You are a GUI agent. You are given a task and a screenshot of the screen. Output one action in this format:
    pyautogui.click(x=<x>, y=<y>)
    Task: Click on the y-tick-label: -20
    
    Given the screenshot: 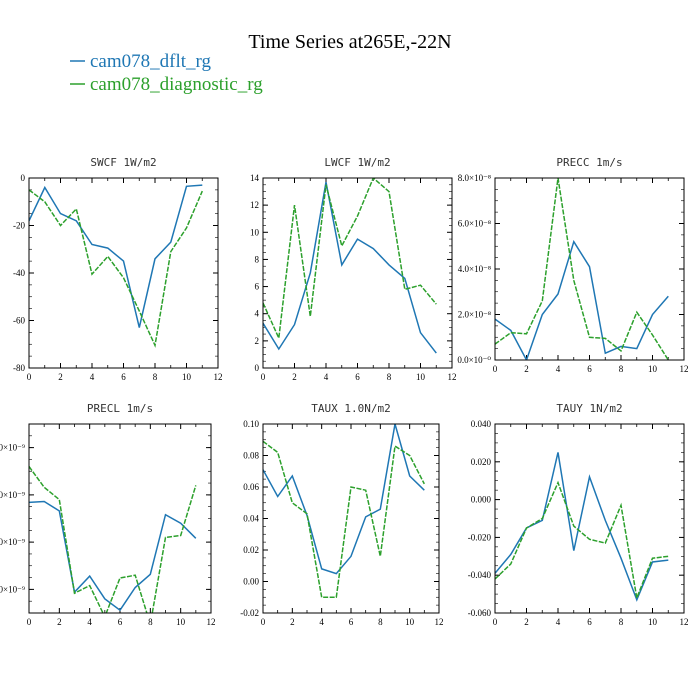 What is the action you would take?
    pyautogui.click(x=19, y=226)
    